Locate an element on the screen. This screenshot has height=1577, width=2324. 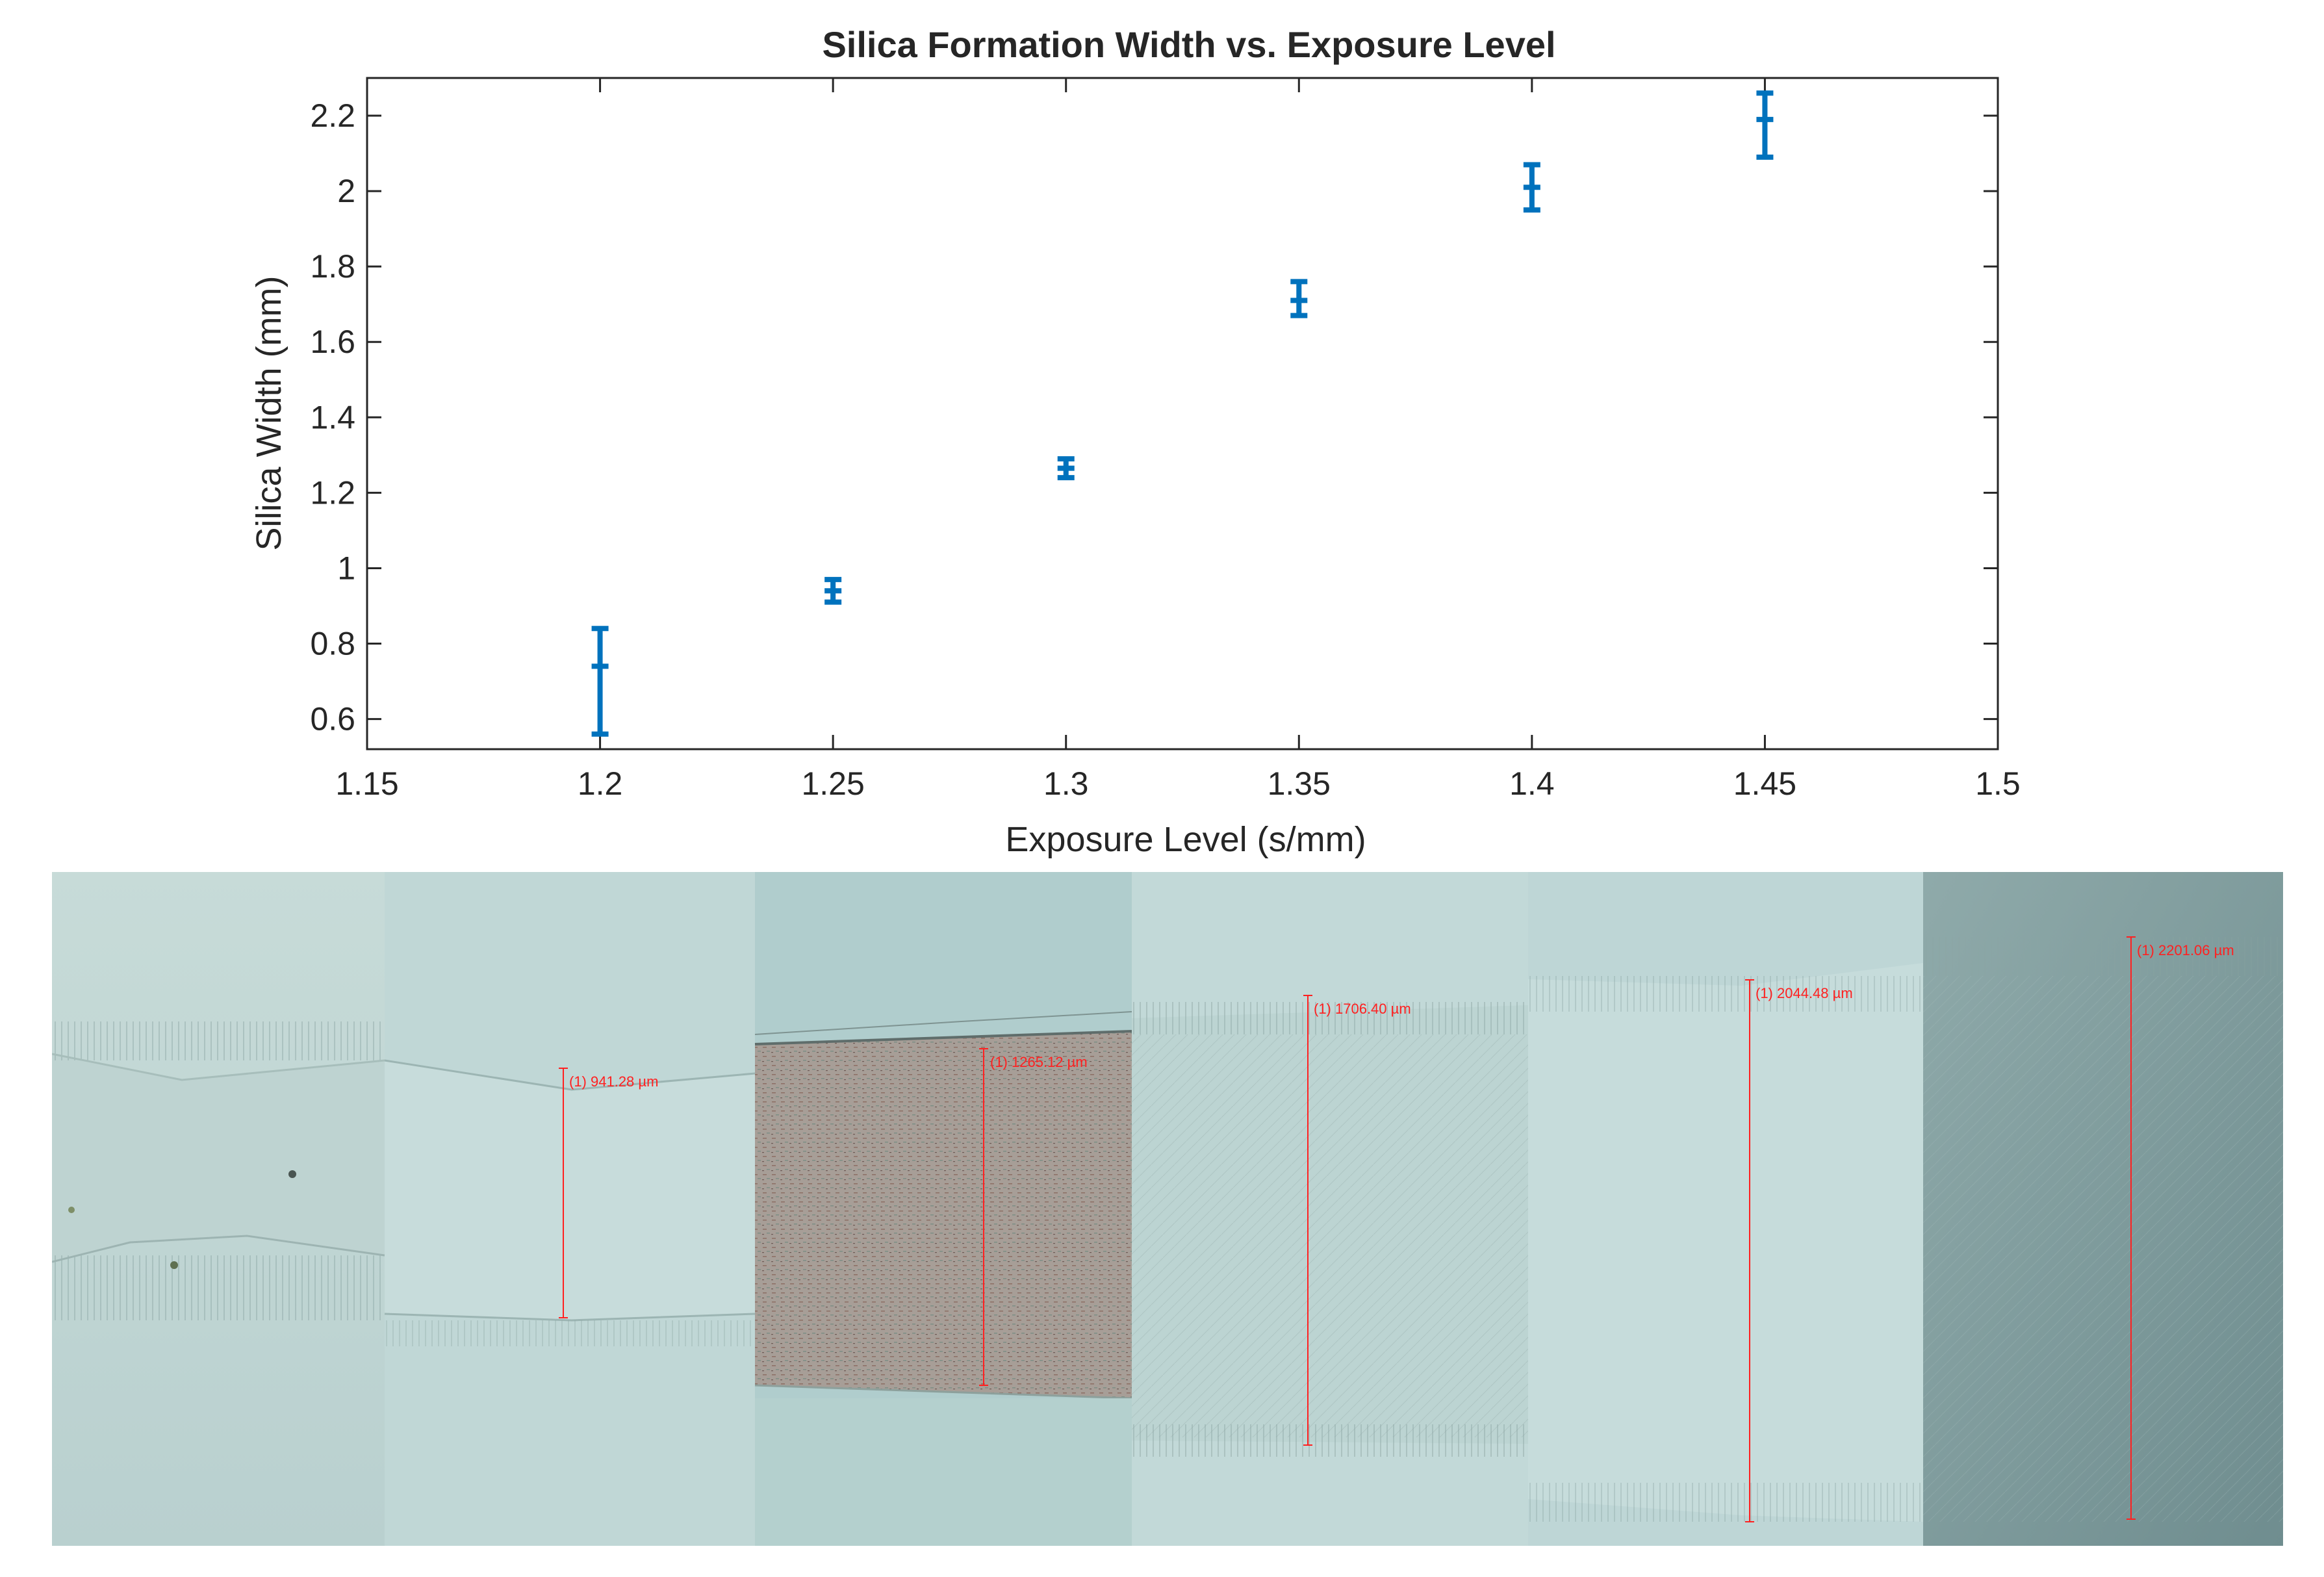
y-tick-label: 0.8 is located at coordinates (332, 644).